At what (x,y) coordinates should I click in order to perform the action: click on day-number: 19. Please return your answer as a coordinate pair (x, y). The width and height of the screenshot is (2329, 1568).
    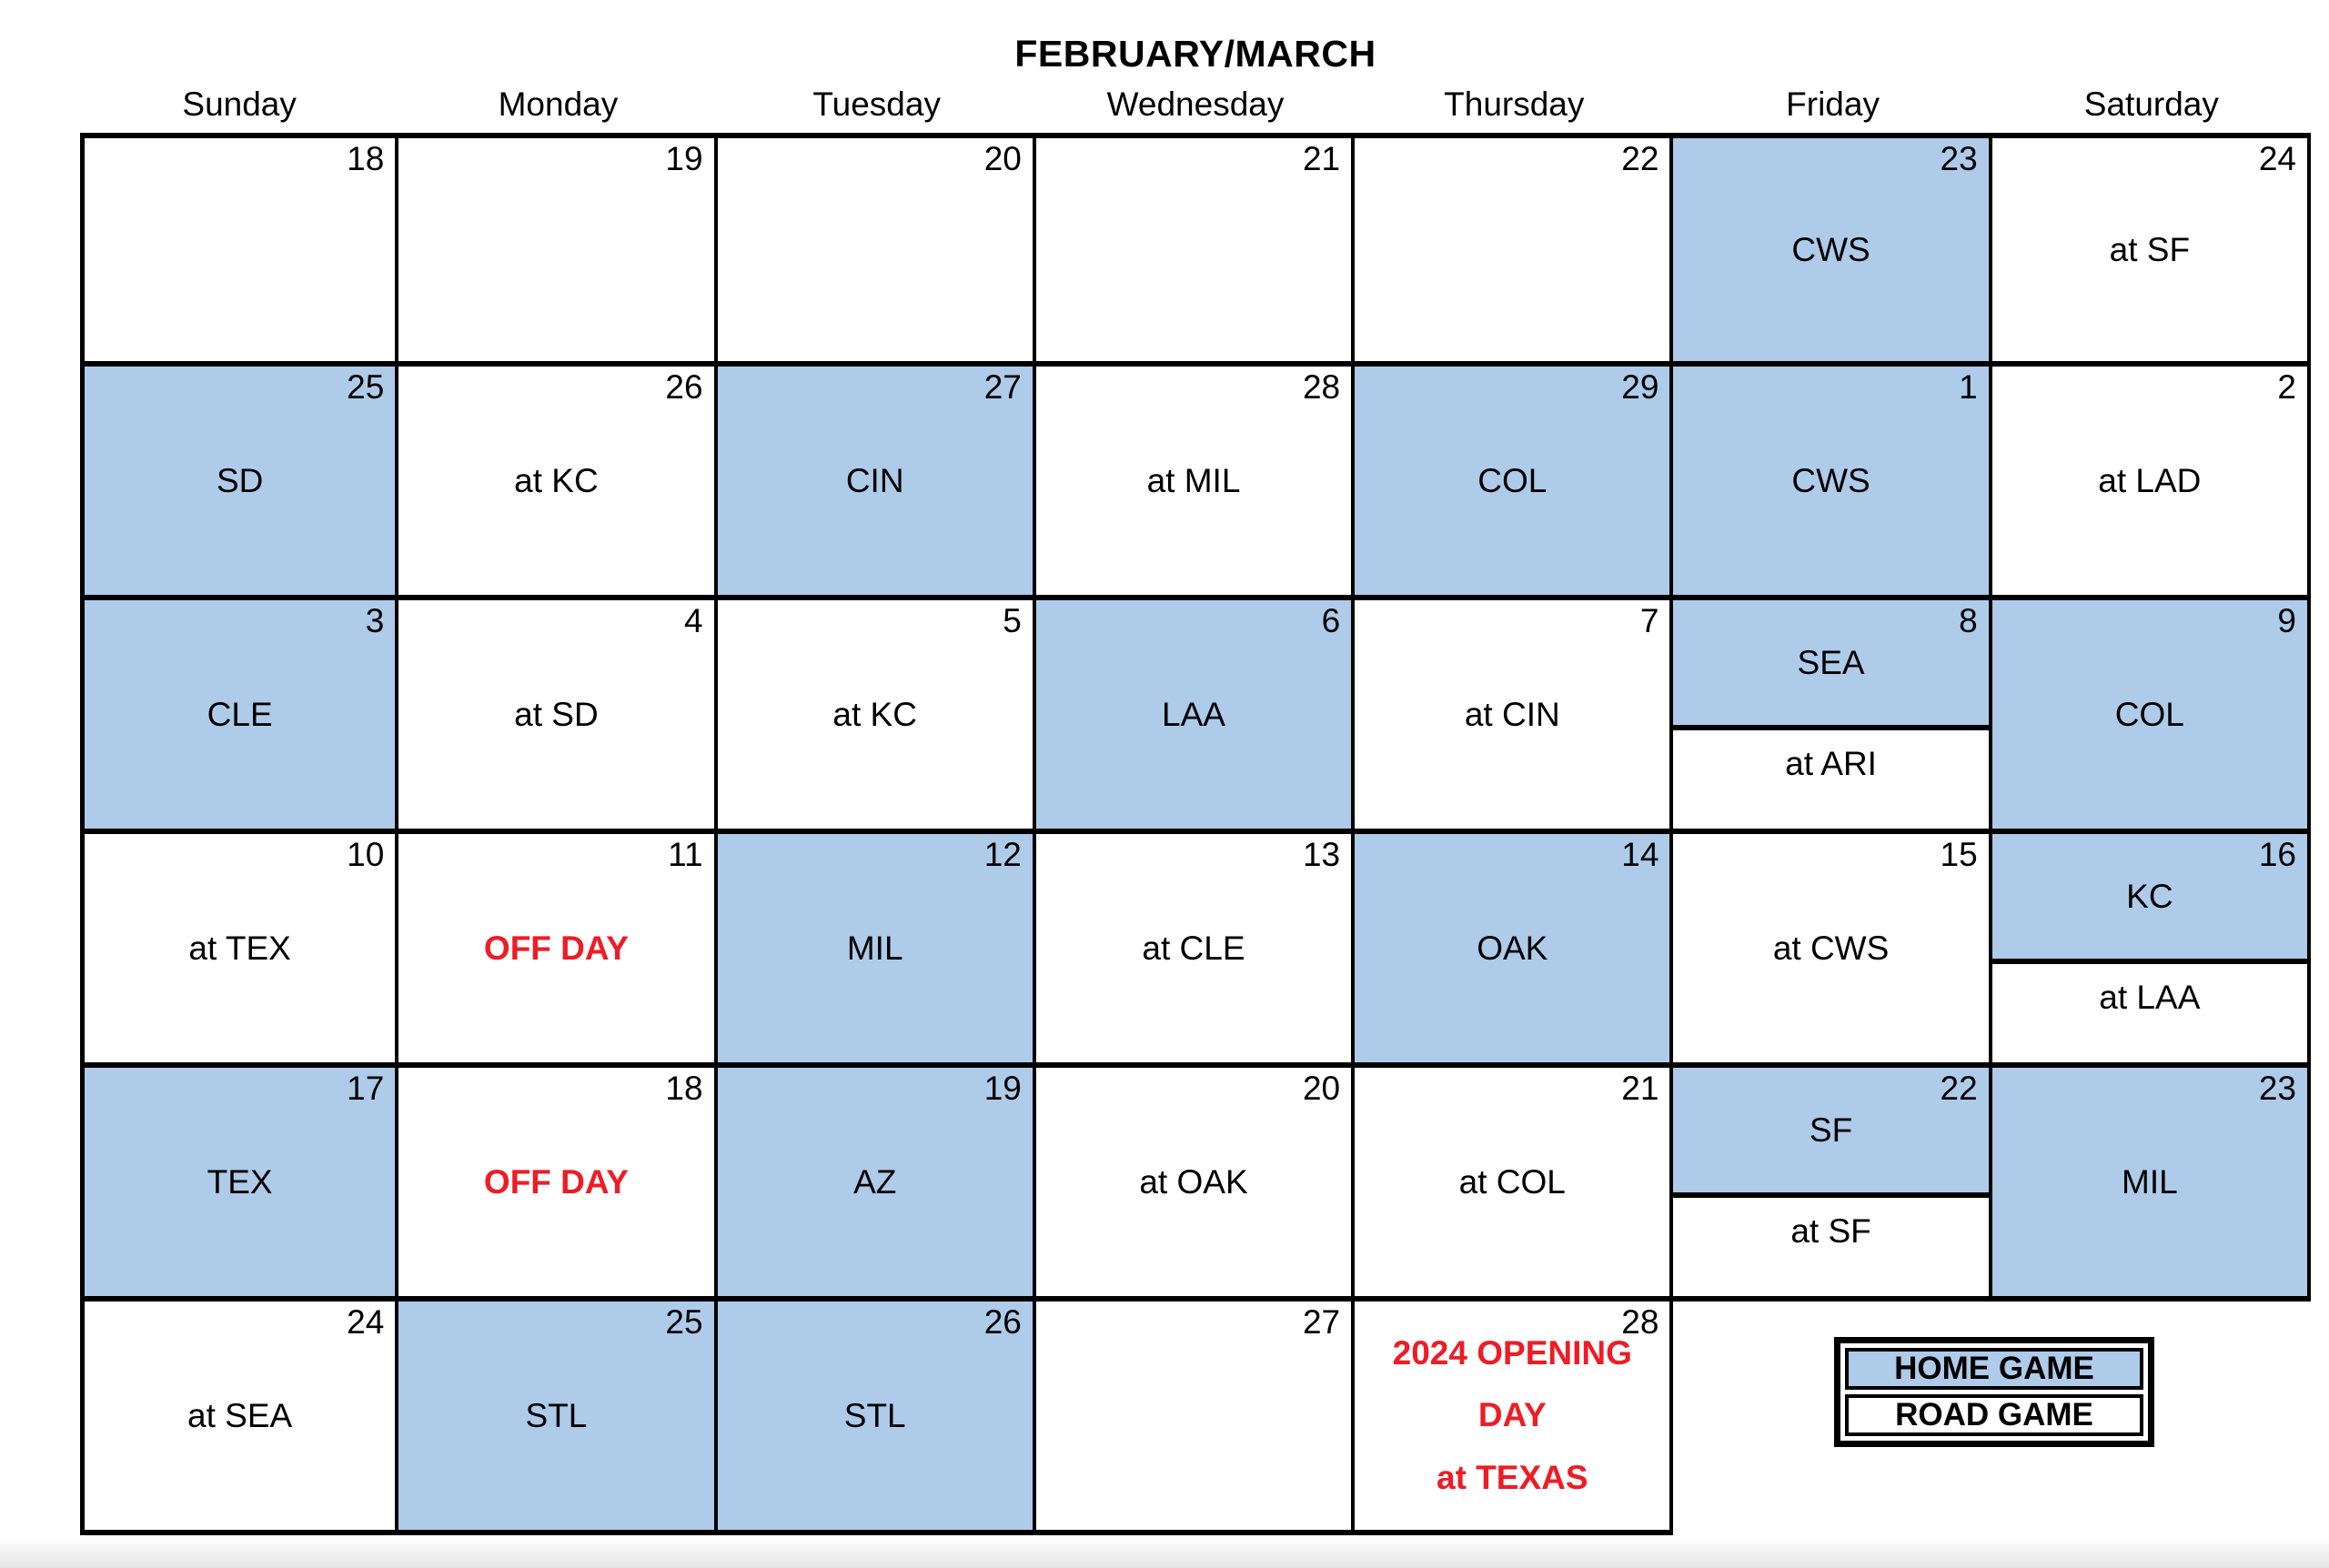
    Looking at the image, I should click on (1002, 1088).